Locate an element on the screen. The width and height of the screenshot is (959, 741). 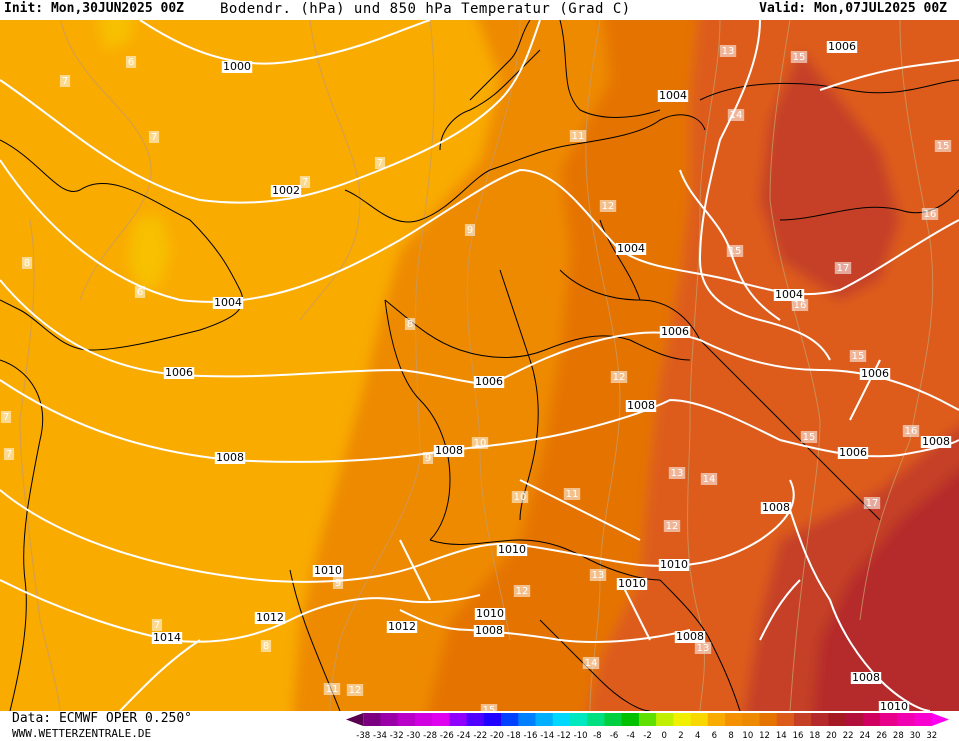
scale-tick-label: -16 is located at coordinates (531, 736).